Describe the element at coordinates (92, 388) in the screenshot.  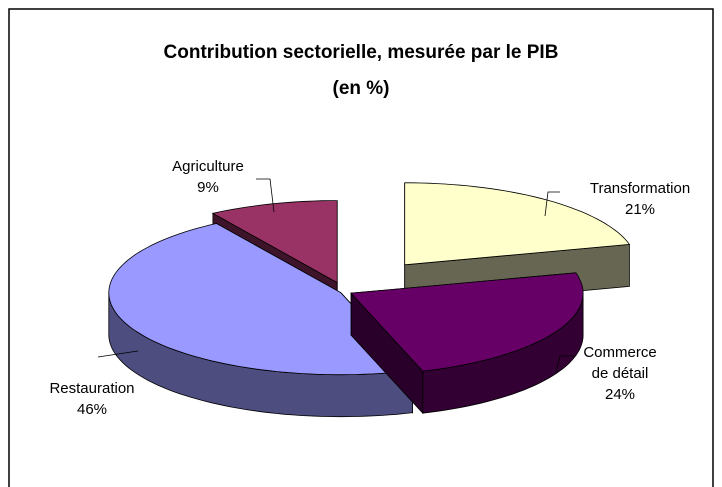
I see `category-label: Restauration` at that location.